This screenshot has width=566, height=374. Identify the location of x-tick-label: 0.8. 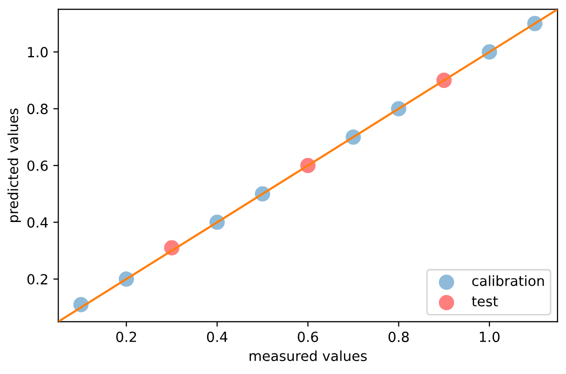
(398, 337).